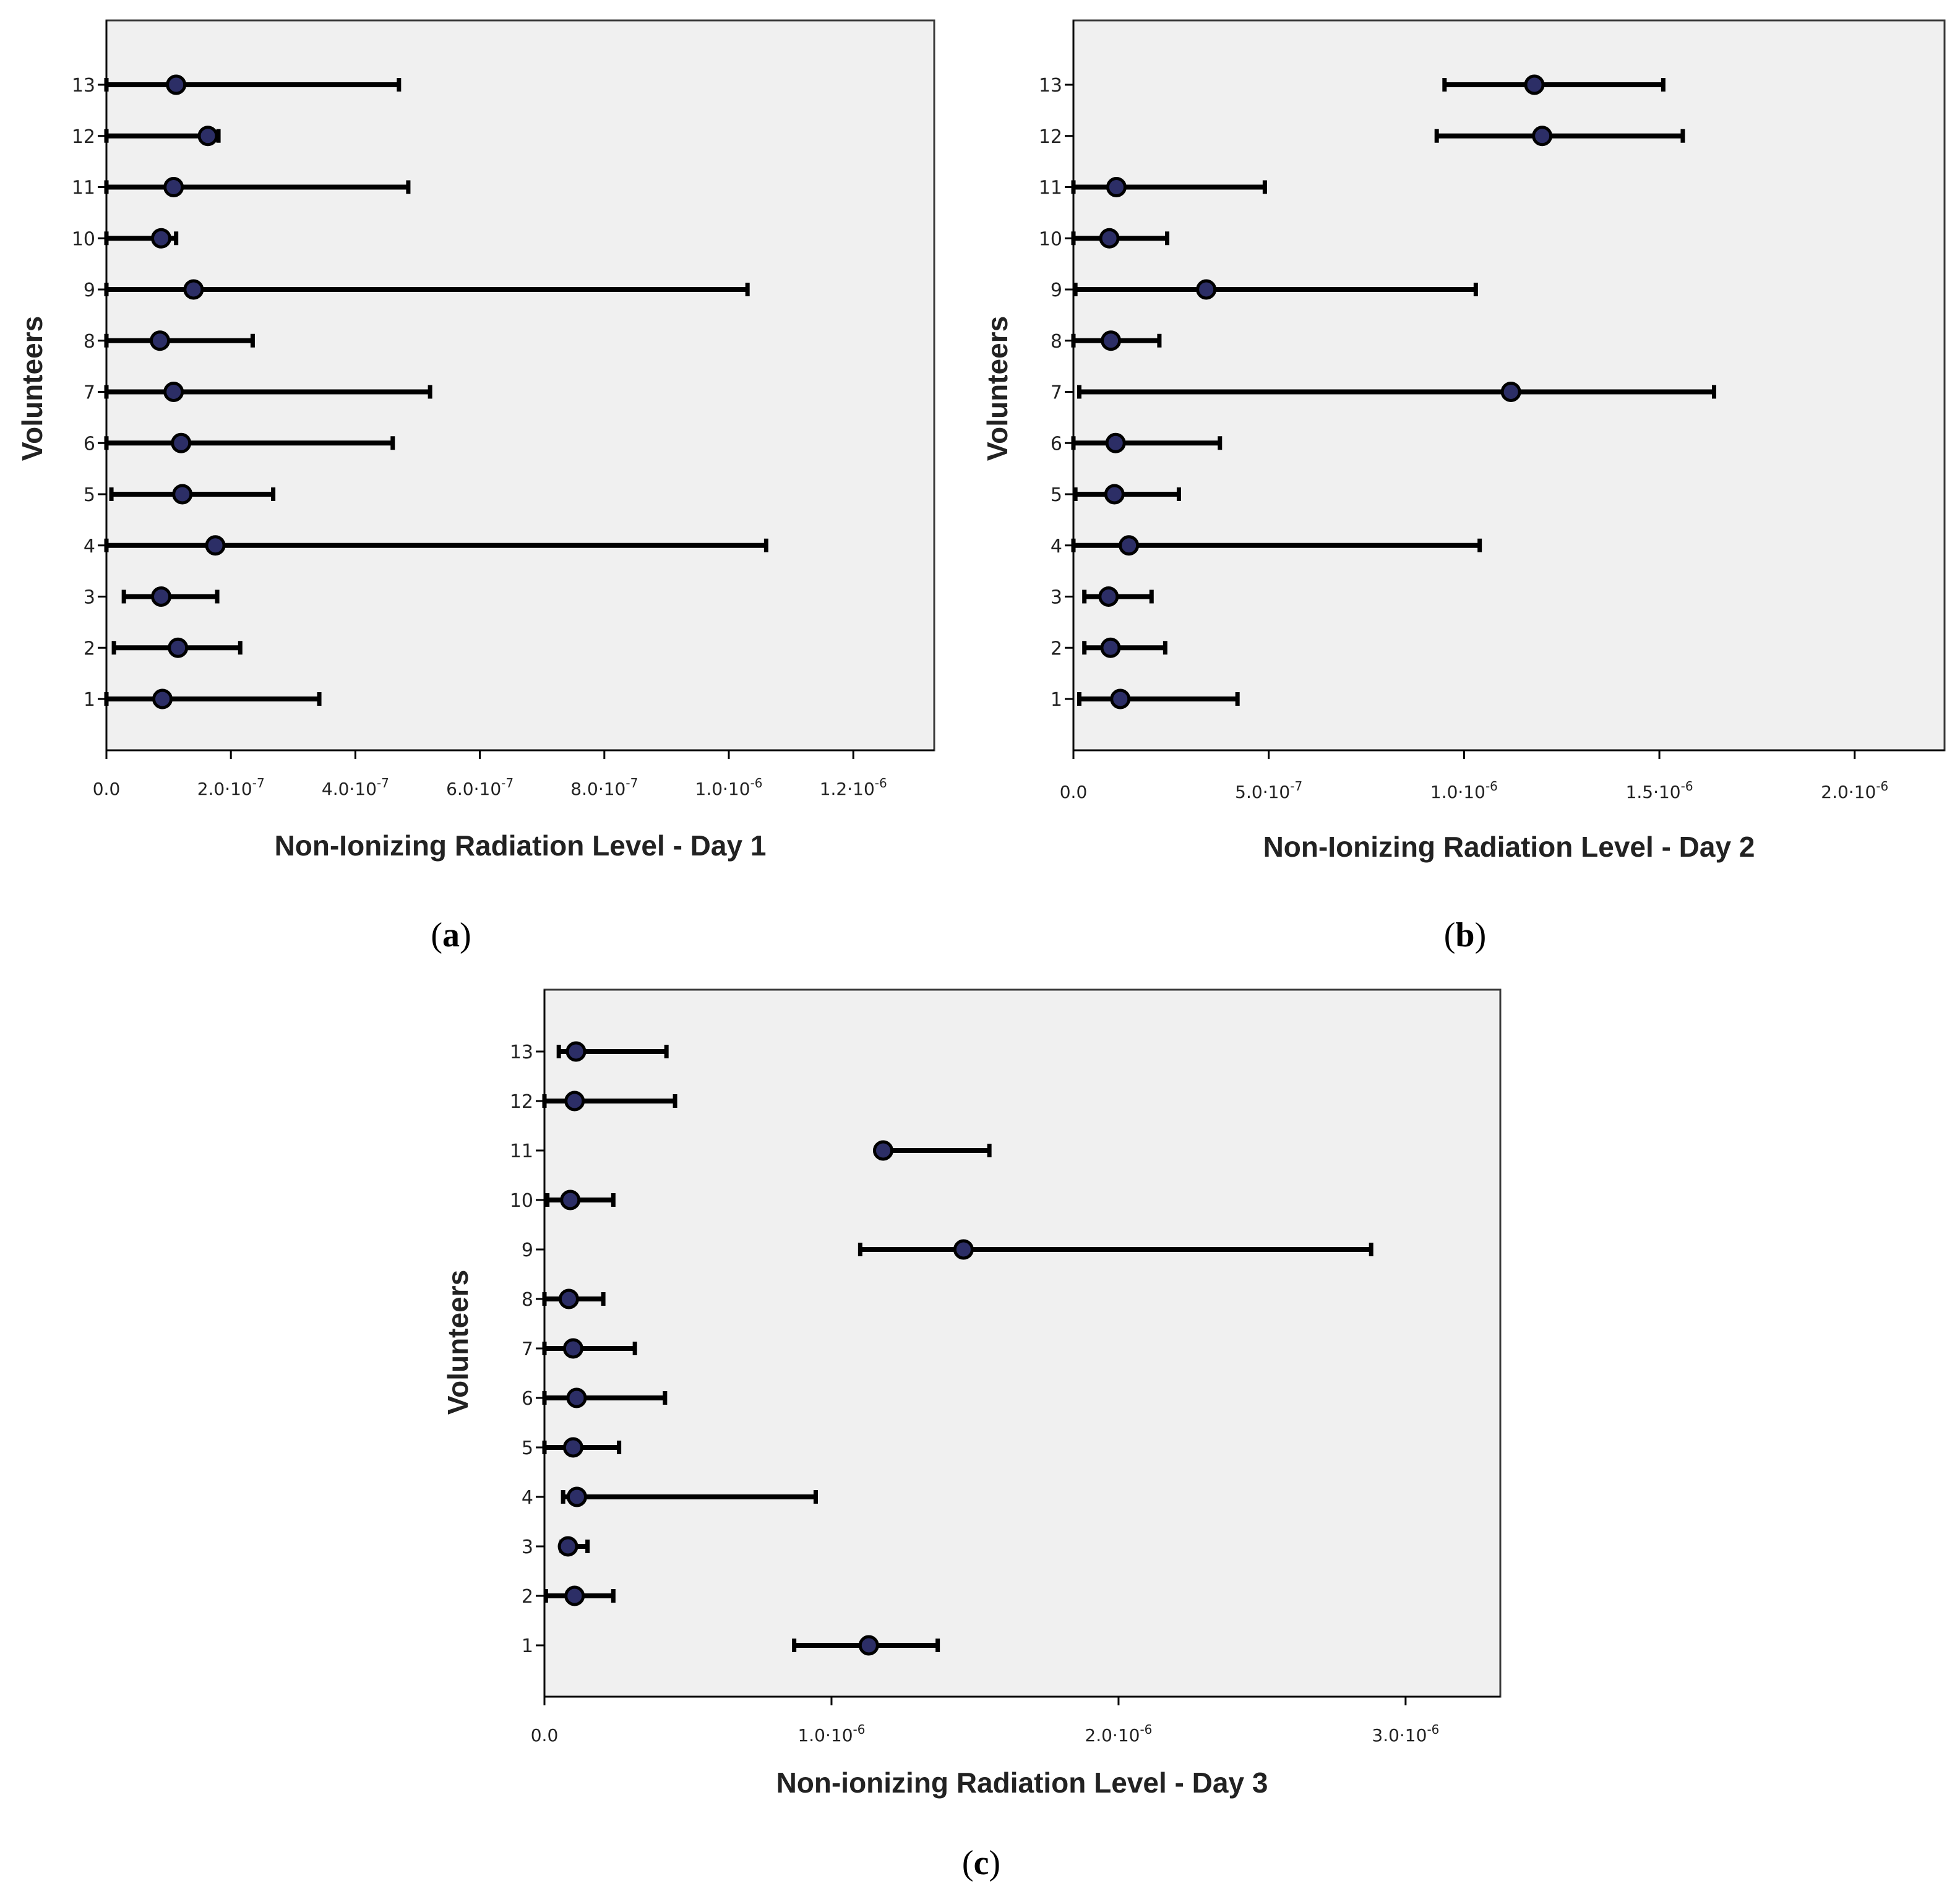  I want to click on x-tick-label: 3.0·10⁻⁶, so click(1406, 1734).